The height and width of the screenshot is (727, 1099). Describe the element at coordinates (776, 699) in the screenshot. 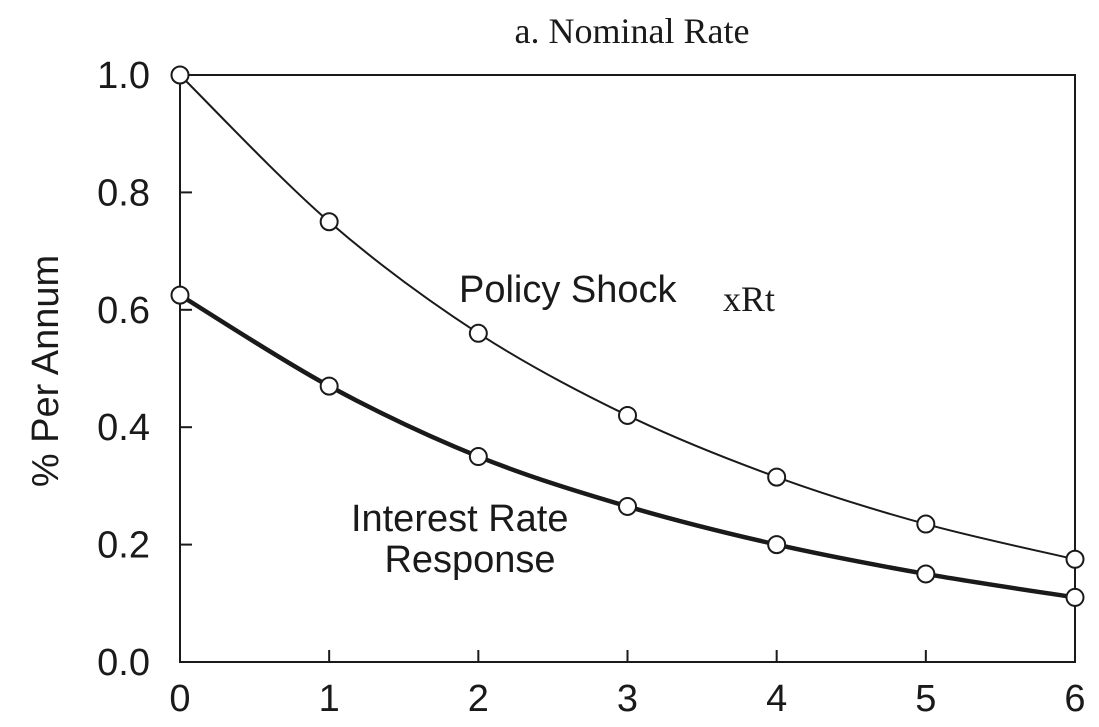

I see `x-tick-label: 4` at that location.